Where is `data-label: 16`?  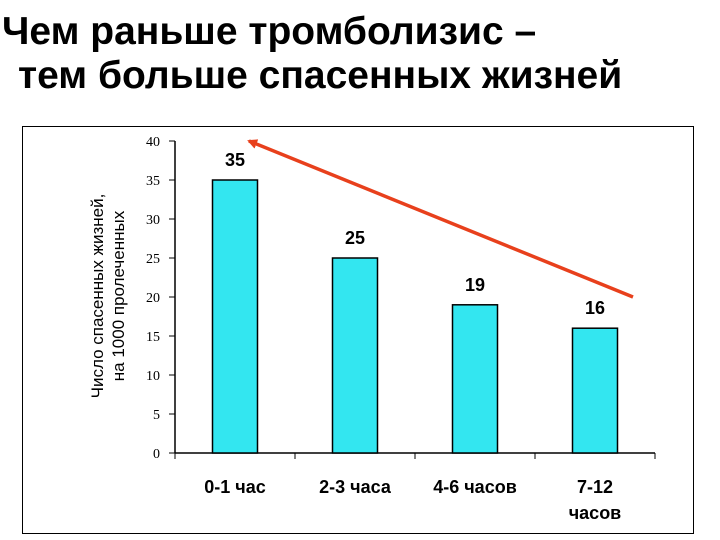
data-label: 16 is located at coordinates (595, 308).